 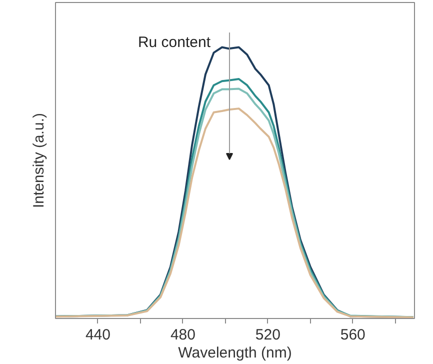 I want to click on y-axis-title: Intensity (a.u.), so click(x=39, y=160).